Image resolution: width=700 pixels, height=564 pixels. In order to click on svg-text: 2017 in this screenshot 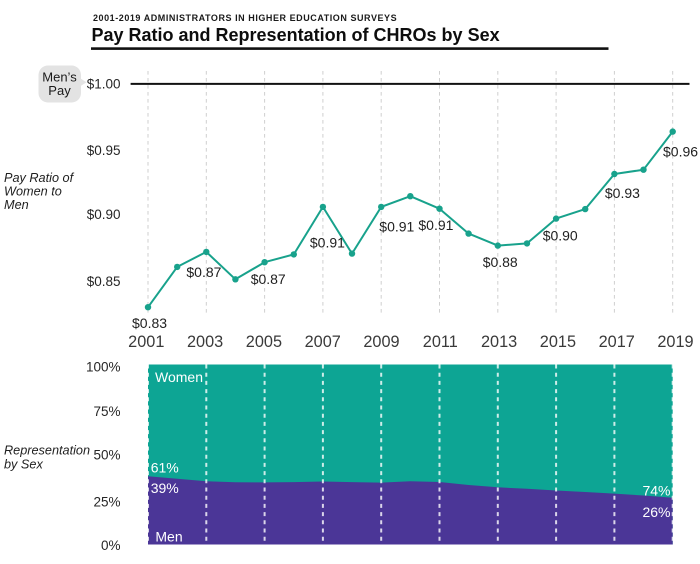, I will do `click(617, 342)`.